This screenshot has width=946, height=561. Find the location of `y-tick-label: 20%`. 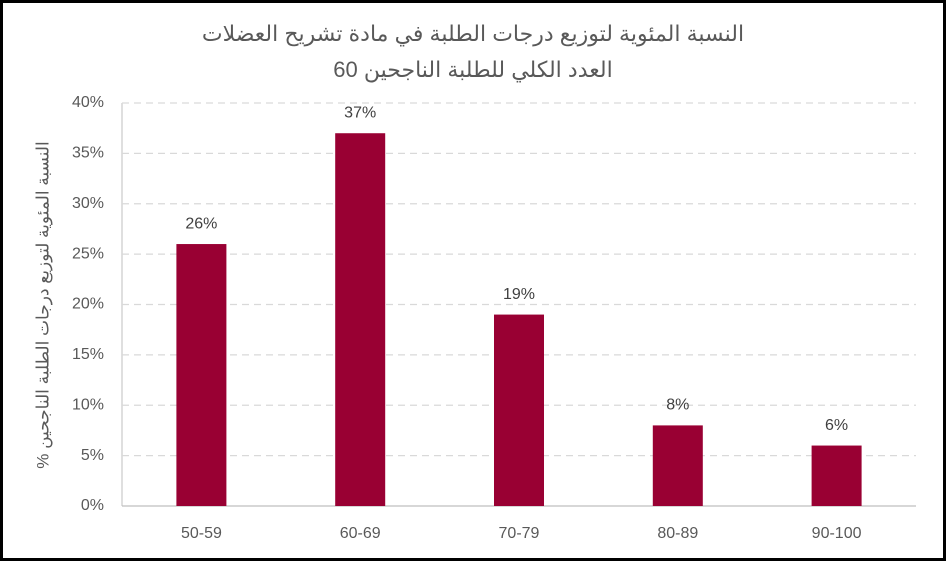

y-tick-label: 20% is located at coordinates (88, 304).